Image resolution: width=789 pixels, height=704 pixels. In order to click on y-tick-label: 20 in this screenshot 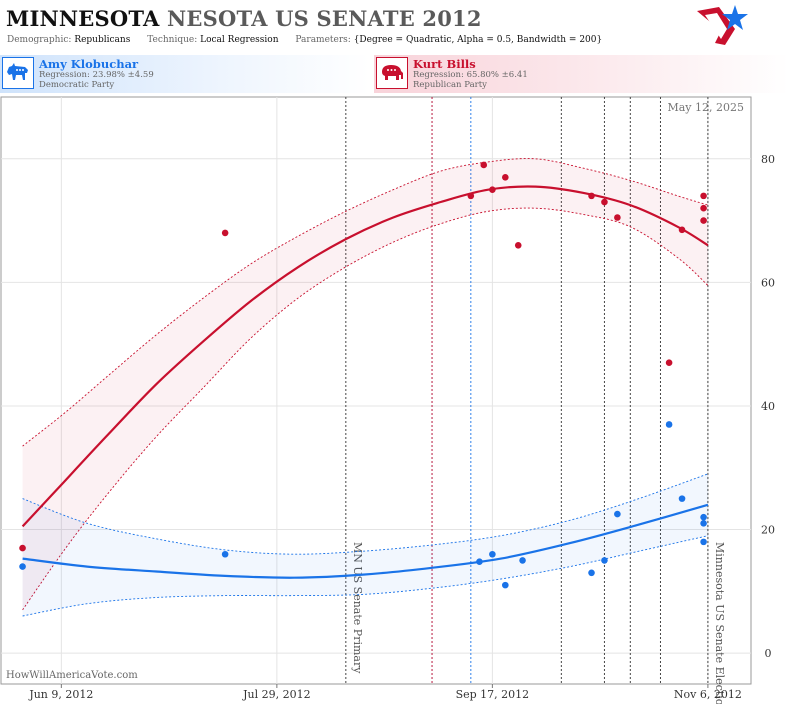, I will do `click(768, 530)`.